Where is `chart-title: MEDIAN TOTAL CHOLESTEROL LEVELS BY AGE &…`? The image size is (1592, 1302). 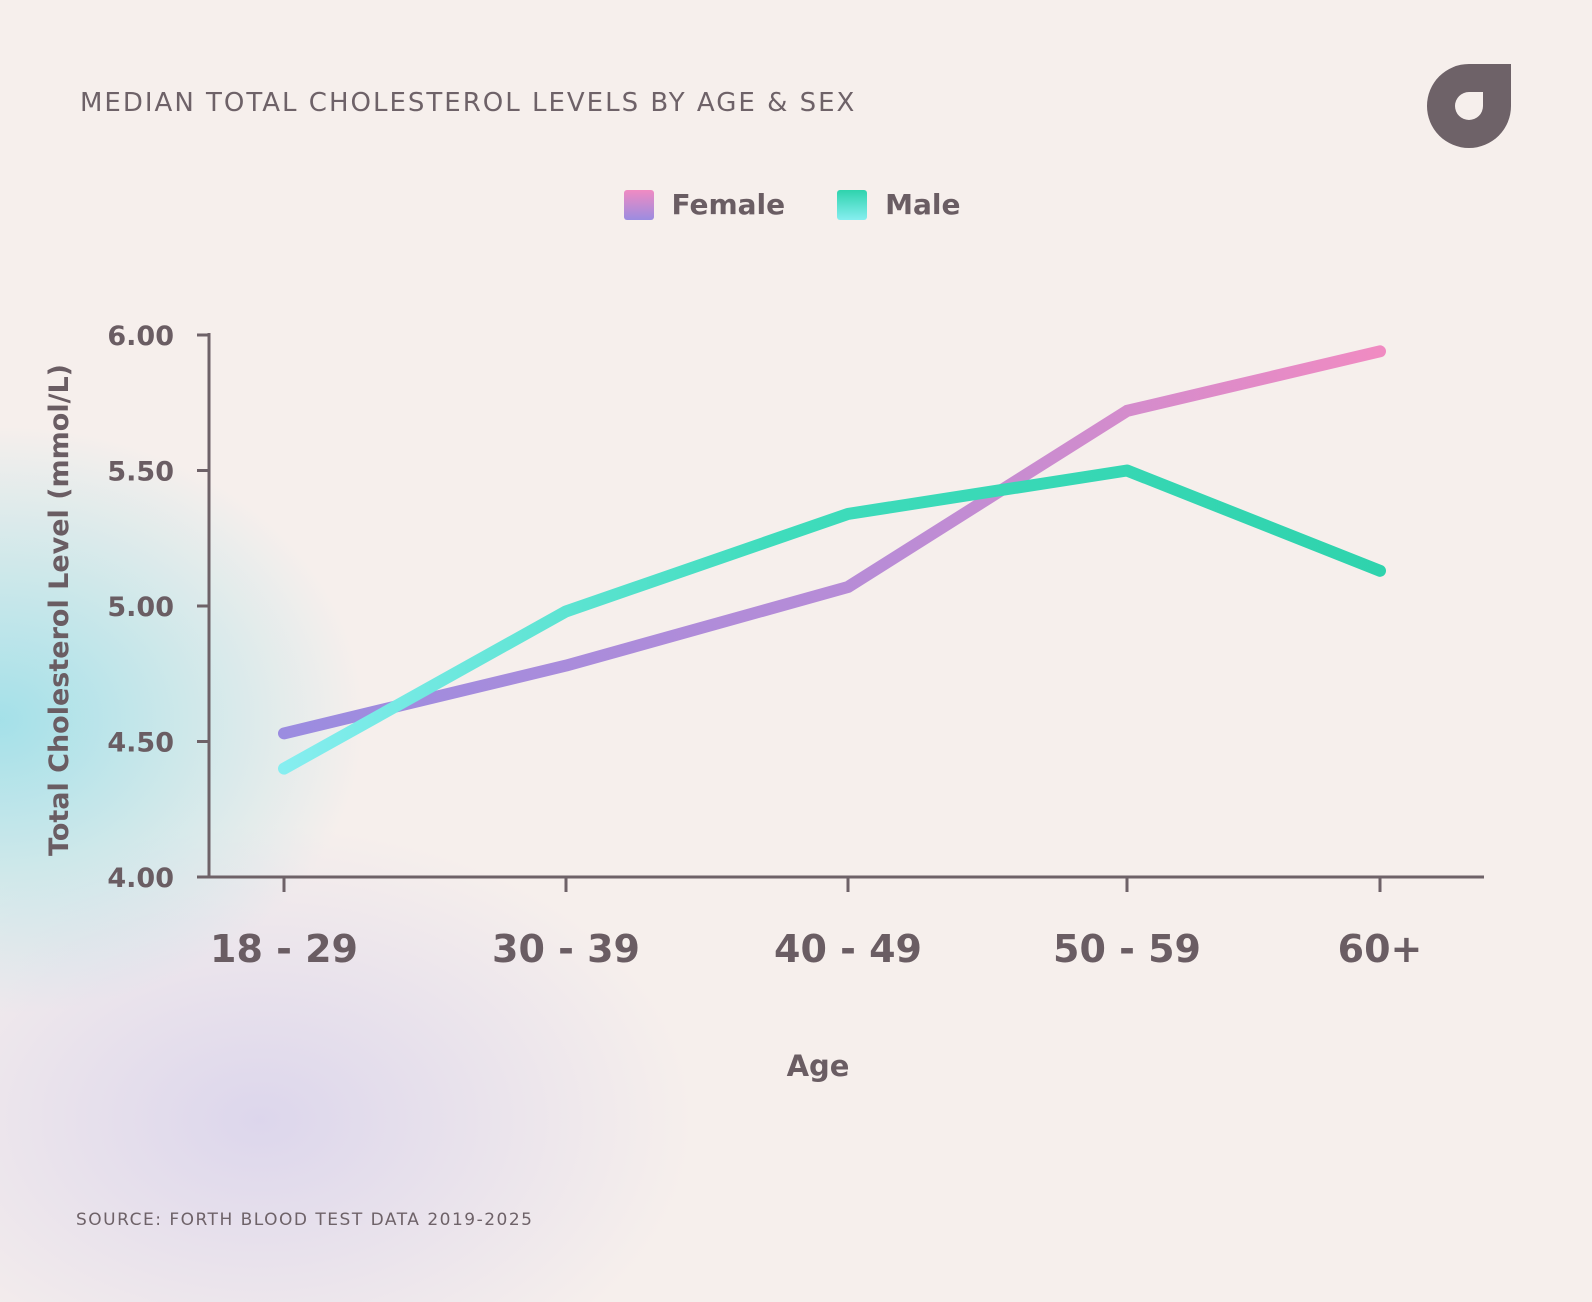 chart-title: MEDIAN TOTAL CHOLESTEROL LEVELS BY AGE &… is located at coordinates (468, 103).